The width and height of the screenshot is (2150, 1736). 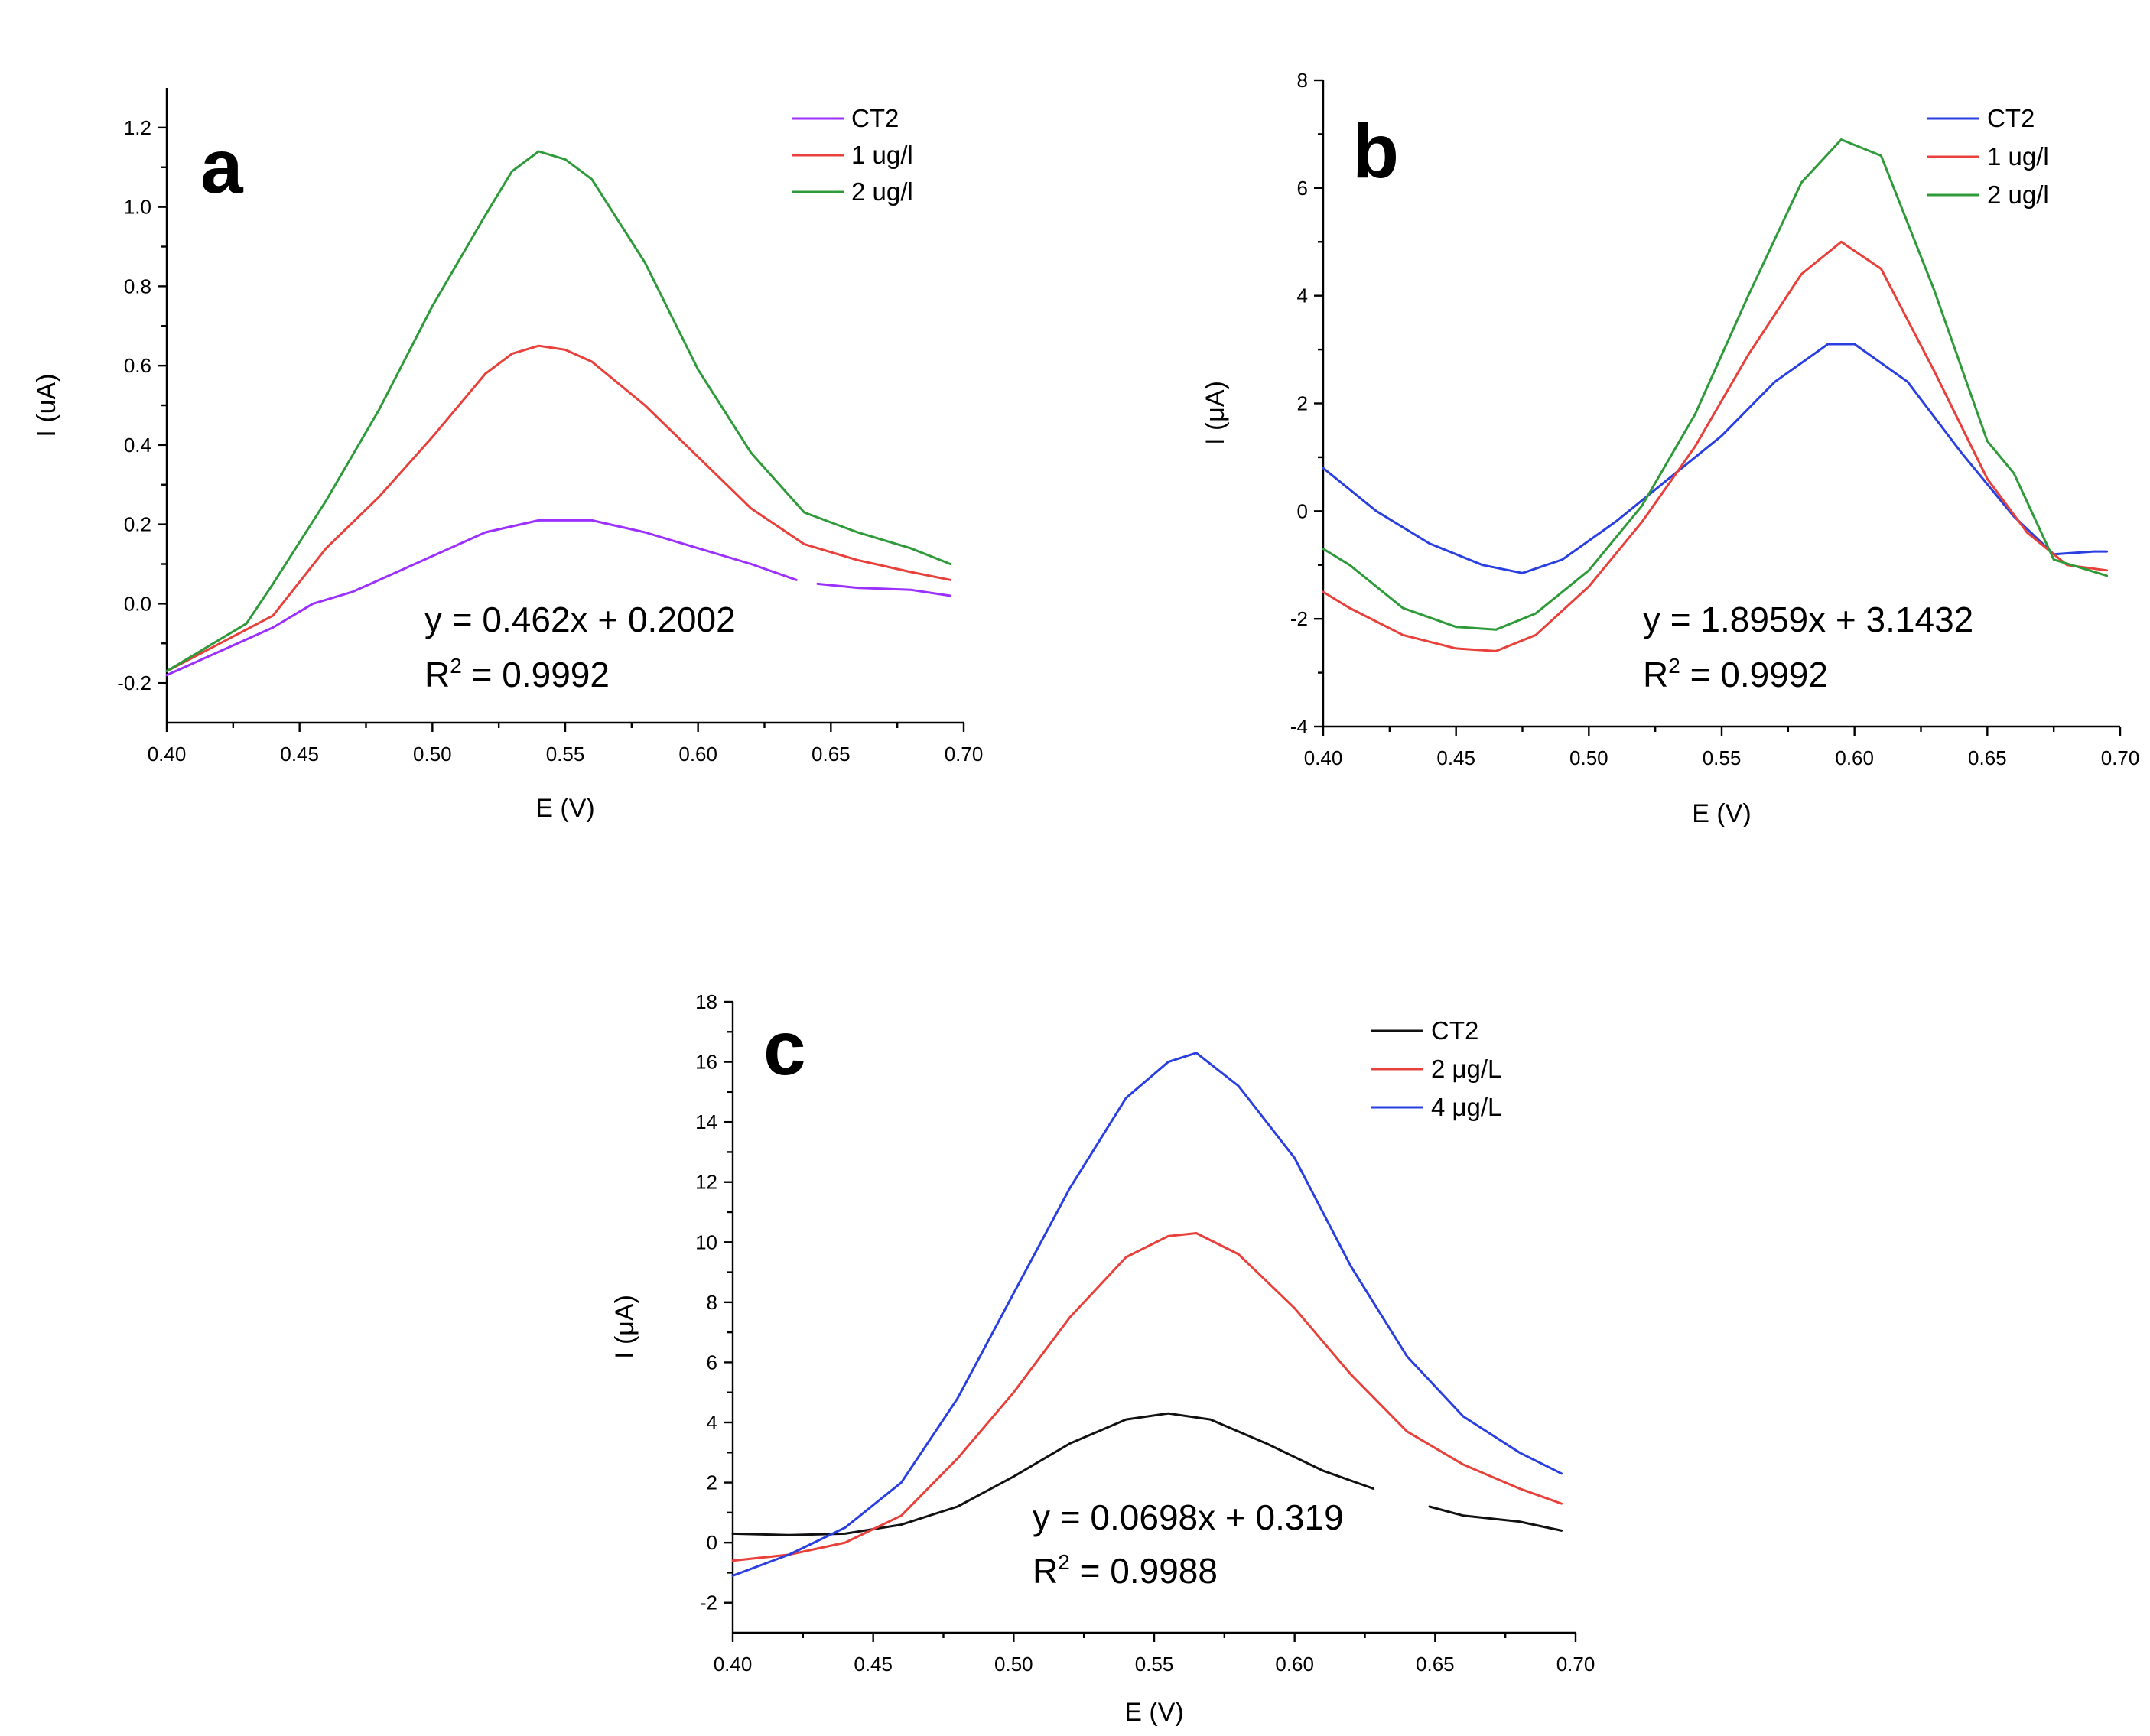 I want to click on panel-a-x-tick-label: 0.50, so click(x=432, y=754).